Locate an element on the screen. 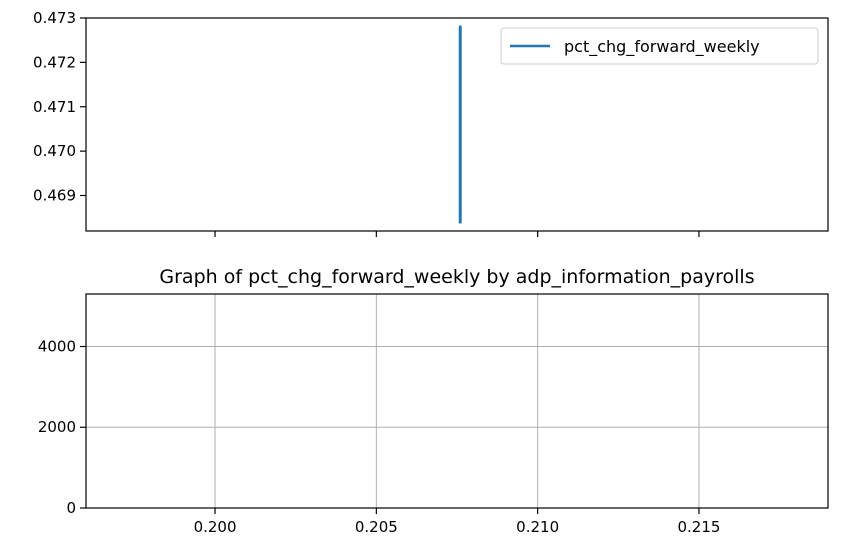 The height and width of the screenshot is (554, 847). y-tick-label: 0.473 is located at coordinates (54, 18).